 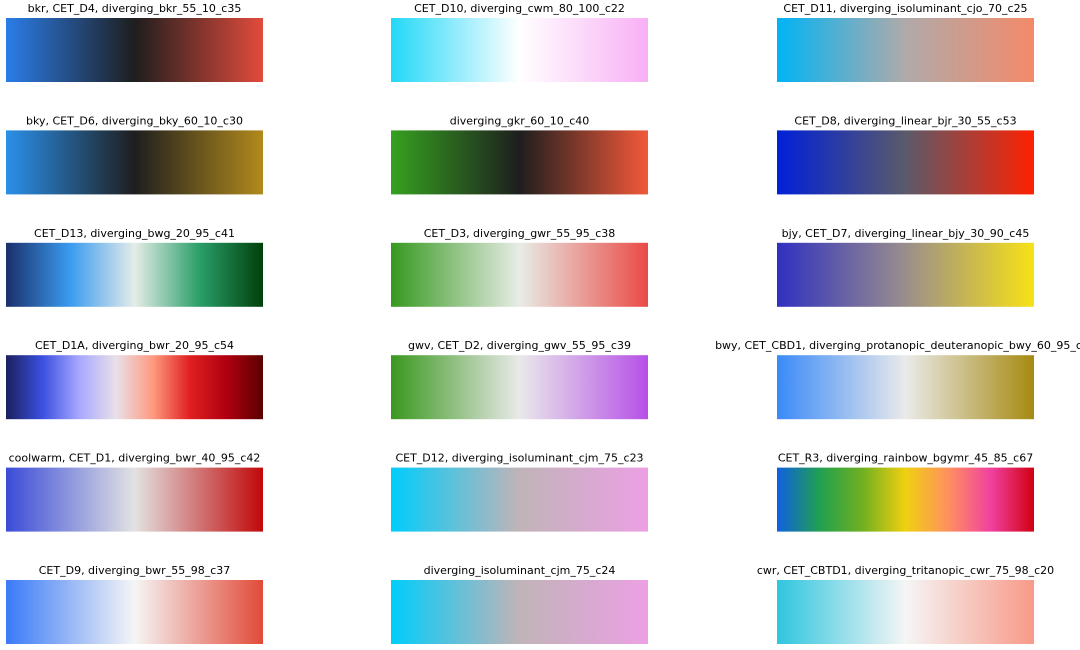 I want to click on swatch-title: diverging_gkr_60_10_c40, so click(x=520, y=120).